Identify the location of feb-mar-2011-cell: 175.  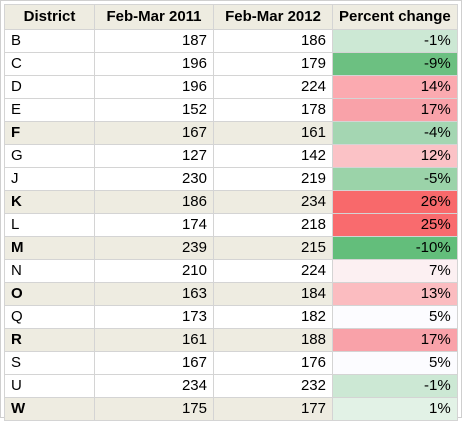
(154, 409).